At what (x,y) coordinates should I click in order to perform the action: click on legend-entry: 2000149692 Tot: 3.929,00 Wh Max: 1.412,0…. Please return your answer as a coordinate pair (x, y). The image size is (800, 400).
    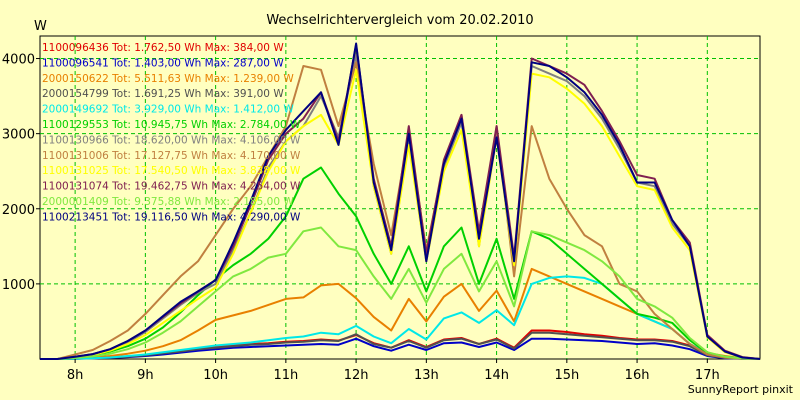
    Looking at the image, I should click on (168, 110).